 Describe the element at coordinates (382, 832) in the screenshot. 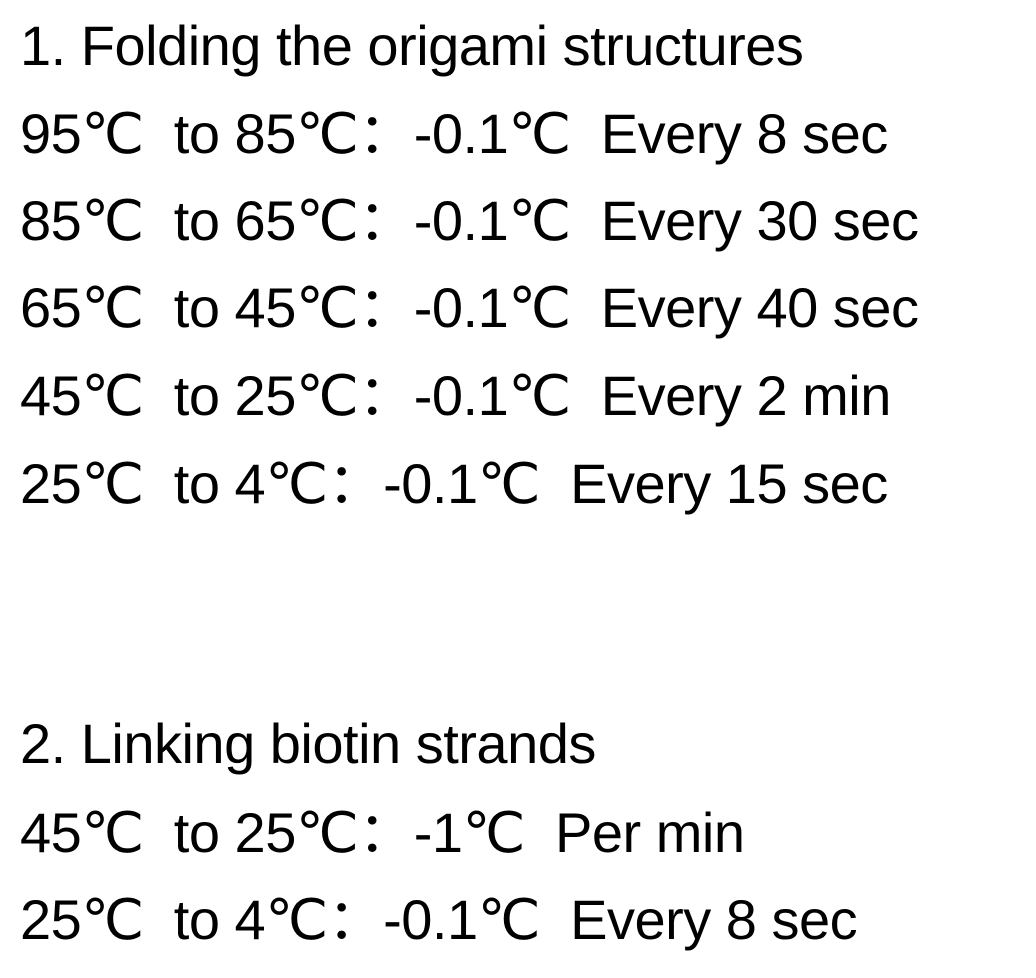

I see `section2-step-1: 45℃ to 25℃：-1℃ Per min` at that location.